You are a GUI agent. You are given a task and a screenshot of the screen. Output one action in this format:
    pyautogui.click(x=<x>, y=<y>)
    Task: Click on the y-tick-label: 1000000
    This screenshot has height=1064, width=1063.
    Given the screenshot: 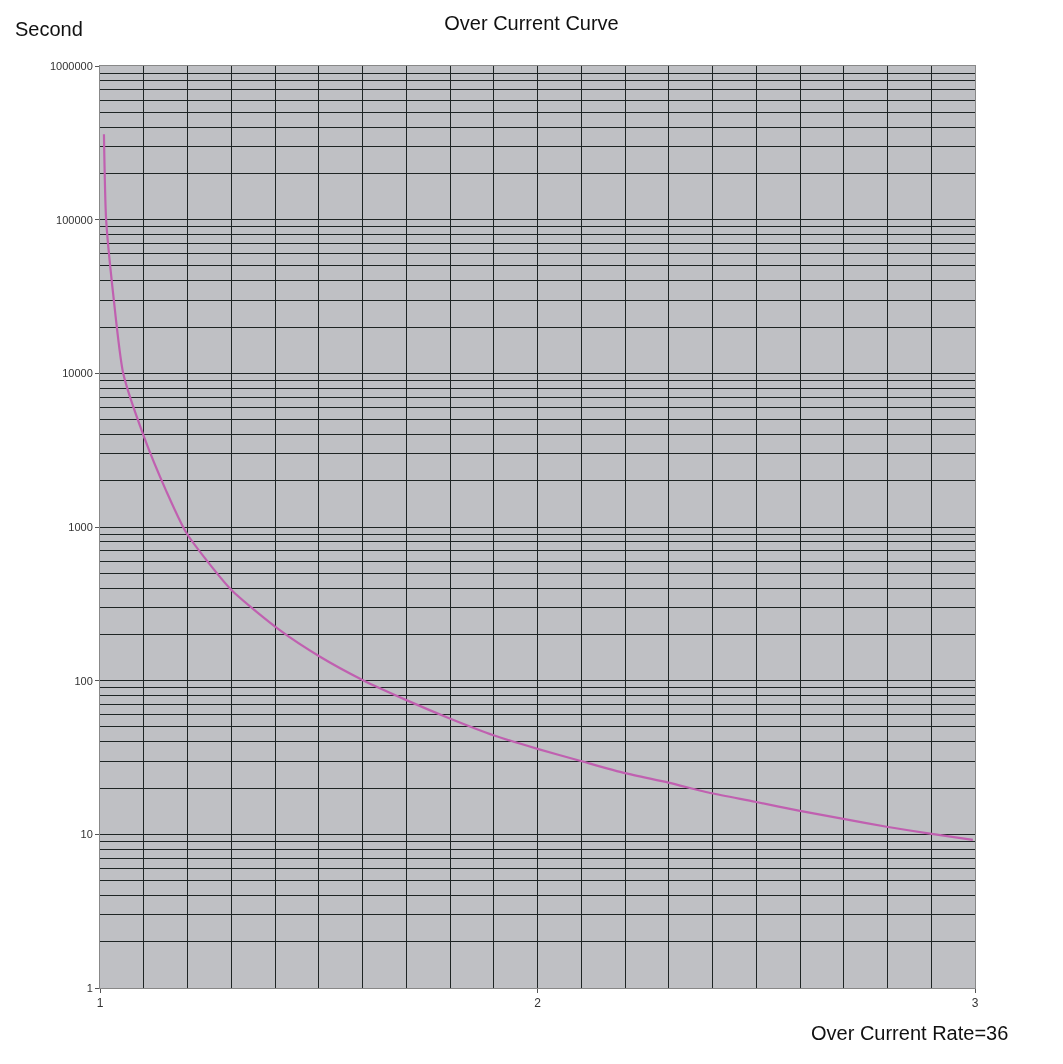 What is the action you would take?
    pyautogui.click(x=71, y=65)
    